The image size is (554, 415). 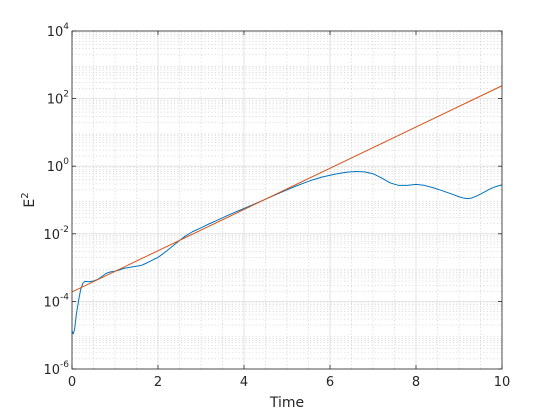 I want to click on x-tick-label: 6, so click(x=330, y=382).